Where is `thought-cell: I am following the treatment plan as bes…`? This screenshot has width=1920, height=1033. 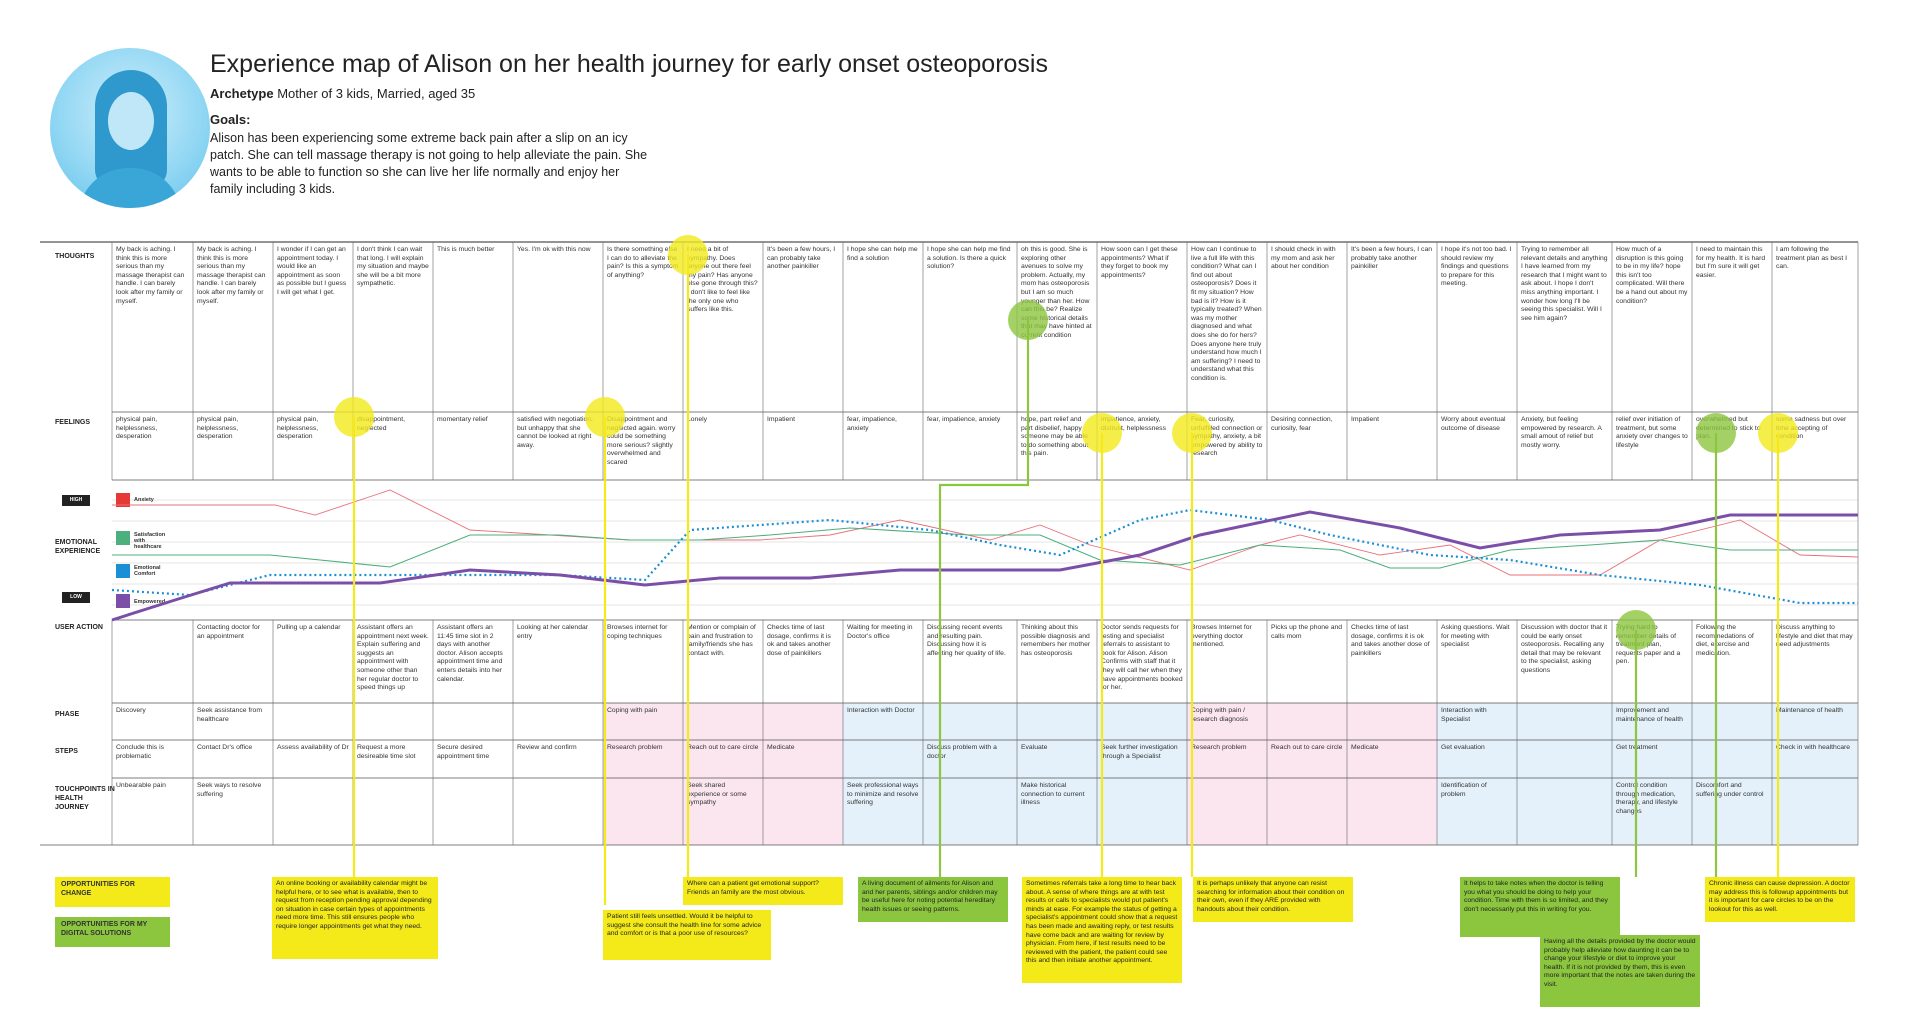
thought-cell: I am following the treatment plan as bes… is located at coordinates (1812, 258).